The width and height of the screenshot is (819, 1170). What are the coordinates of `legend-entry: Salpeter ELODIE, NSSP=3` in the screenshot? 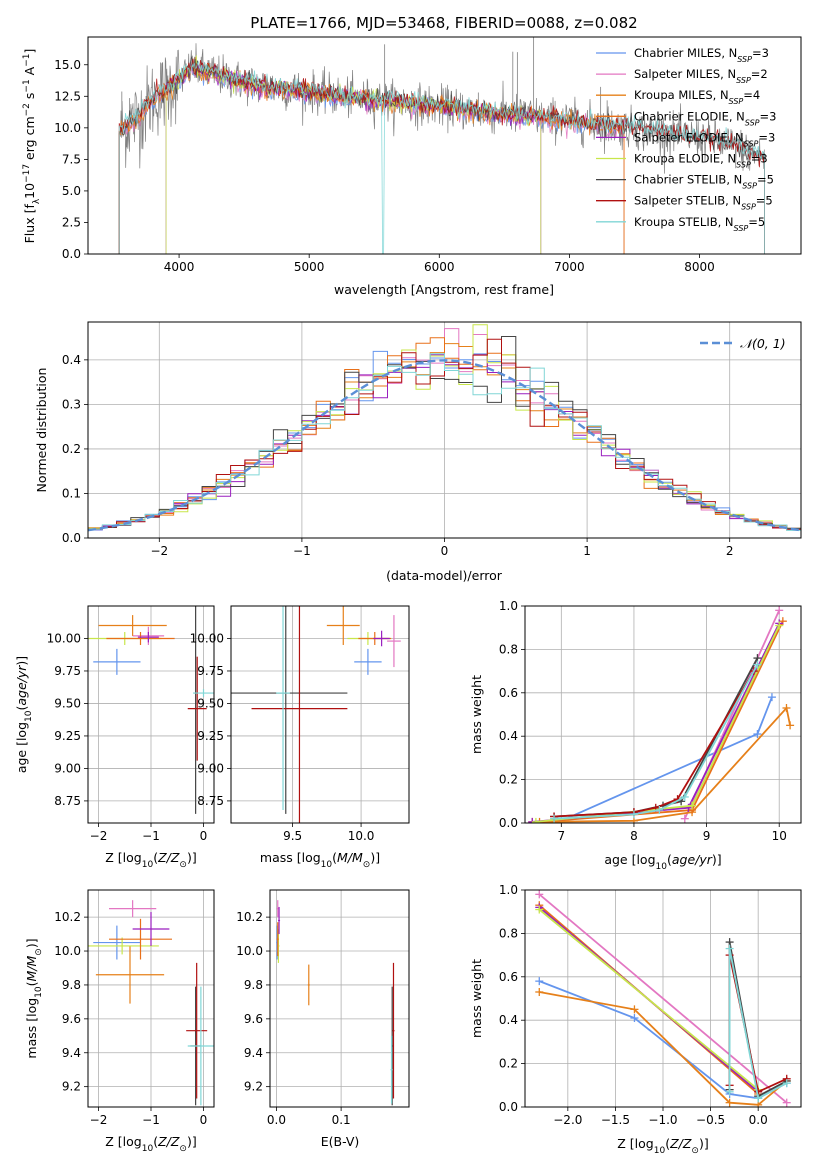 It's located at (704, 139).